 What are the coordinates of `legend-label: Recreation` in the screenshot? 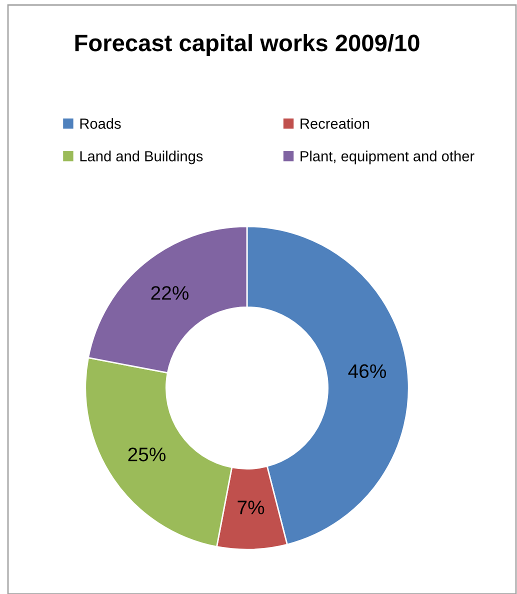 It's located at (335, 123).